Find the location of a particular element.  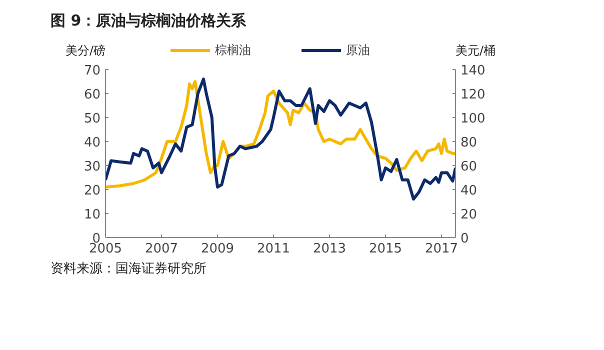

x-tick-label: 2011 is located at coordinates (273, 249).